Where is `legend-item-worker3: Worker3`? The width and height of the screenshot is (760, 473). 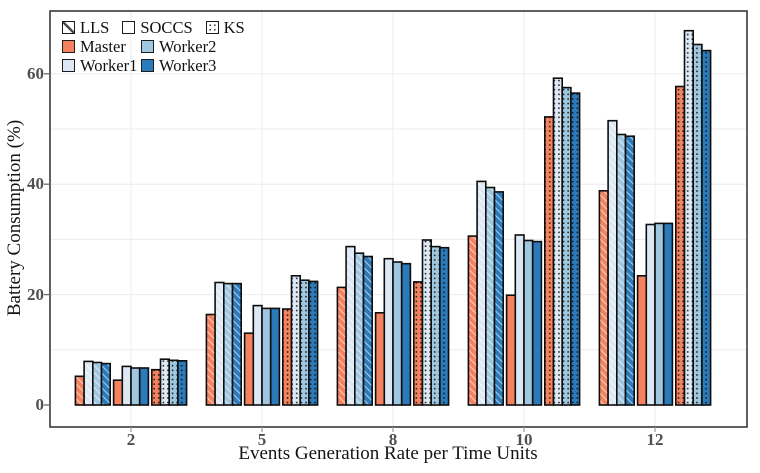
legend-item-worker3: Worker3 is located at coordinates (193, 65).